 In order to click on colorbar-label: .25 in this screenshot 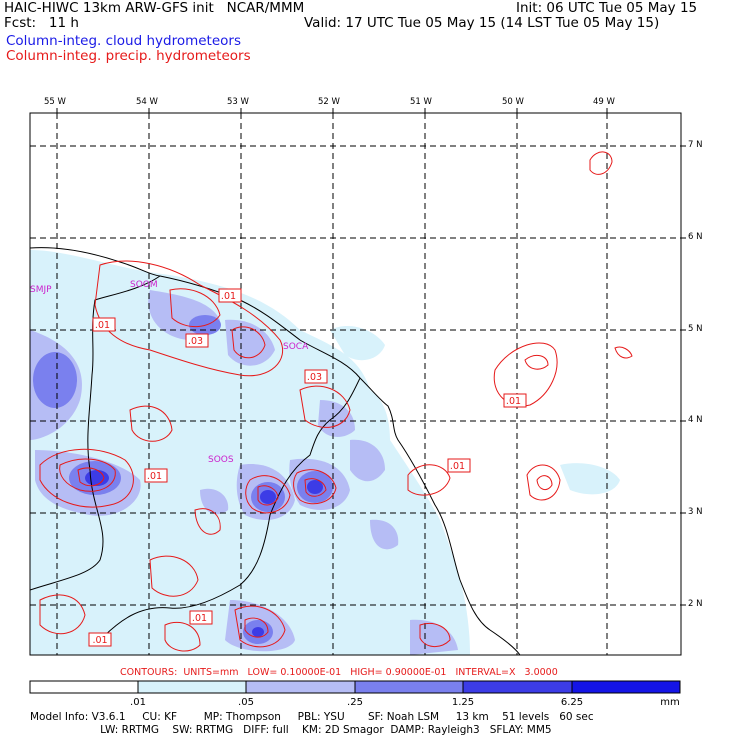, I will do `click(355, 702)`.